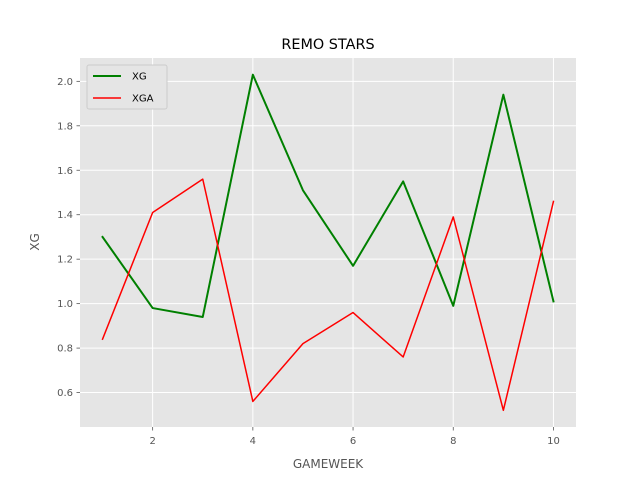 Image resolution: width=640 pixels, height=480 pixels. I want to click on x-tick-label: 2, so click(152, 441).